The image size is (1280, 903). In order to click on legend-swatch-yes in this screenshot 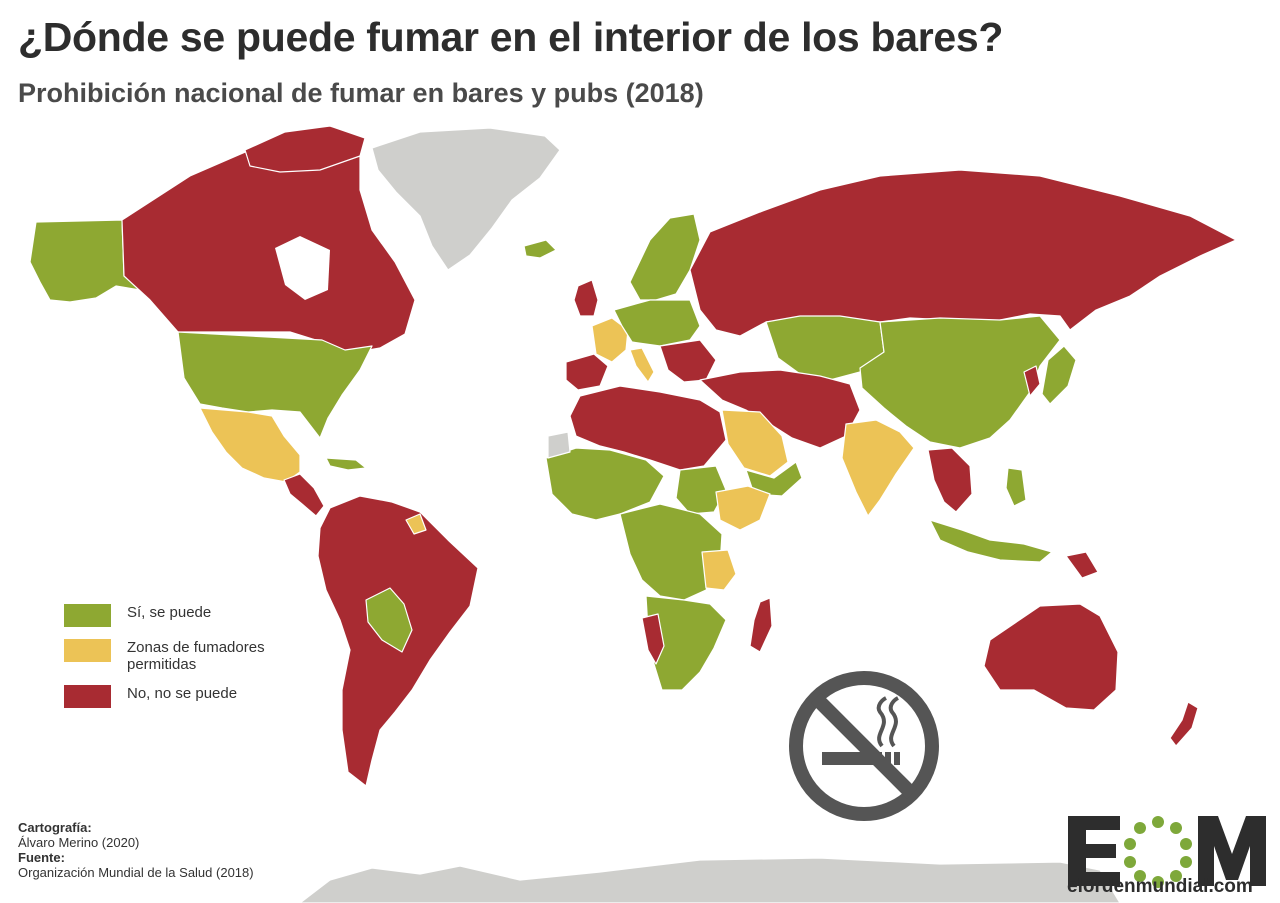, I will do `click(87, 615)`.